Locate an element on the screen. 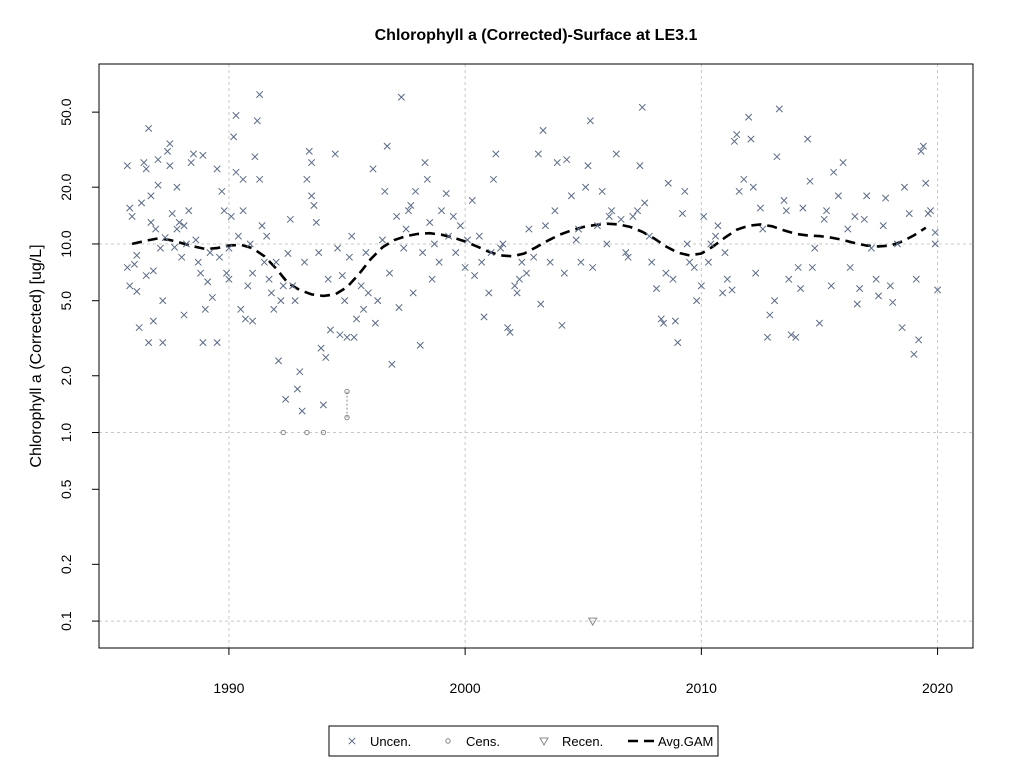 The width and height of the screenshot is (1024, 768). y-tick-label: 50.0 is located at coordinates (66, 111).